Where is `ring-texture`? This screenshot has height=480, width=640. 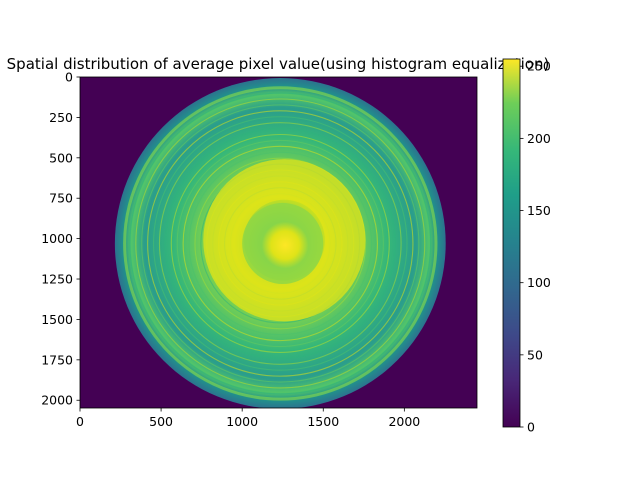 ring-texture is located at coordinates (280, 243).